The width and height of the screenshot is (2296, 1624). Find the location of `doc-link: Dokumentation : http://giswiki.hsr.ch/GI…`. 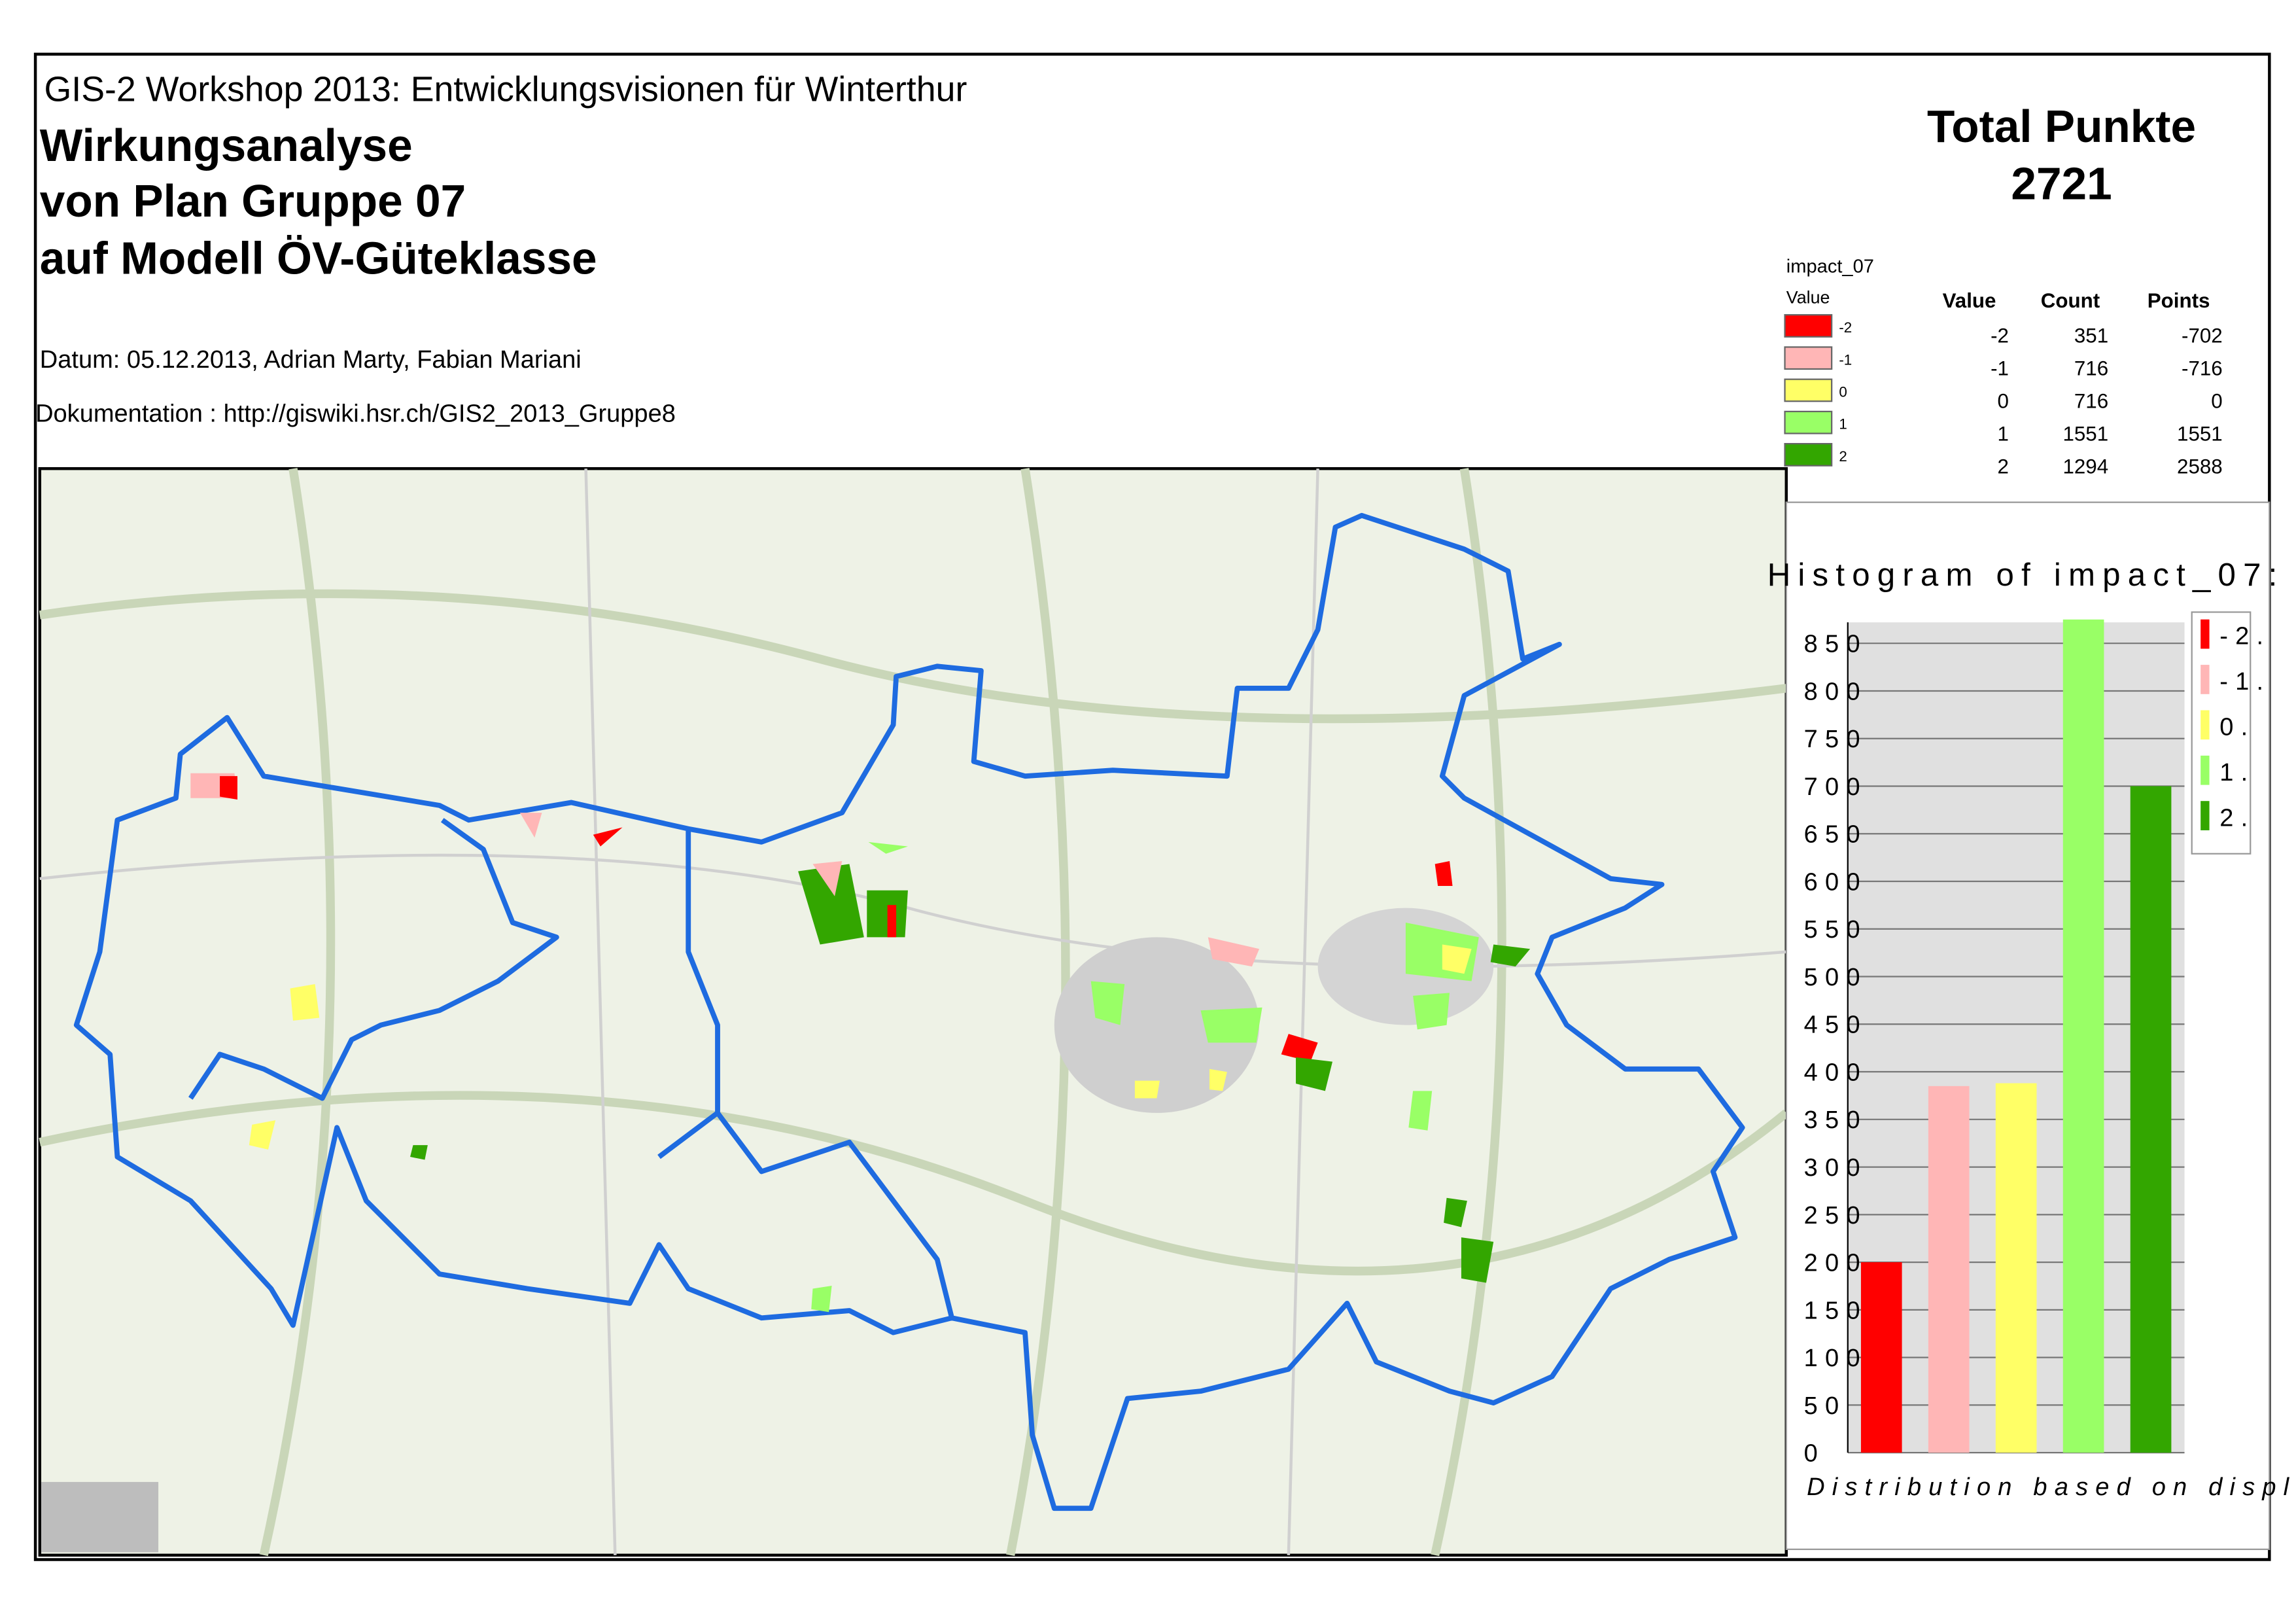

doc-link: Dokumentation : http://giswiki.hsr.ch/GI… is located at coordinates (355, 414).